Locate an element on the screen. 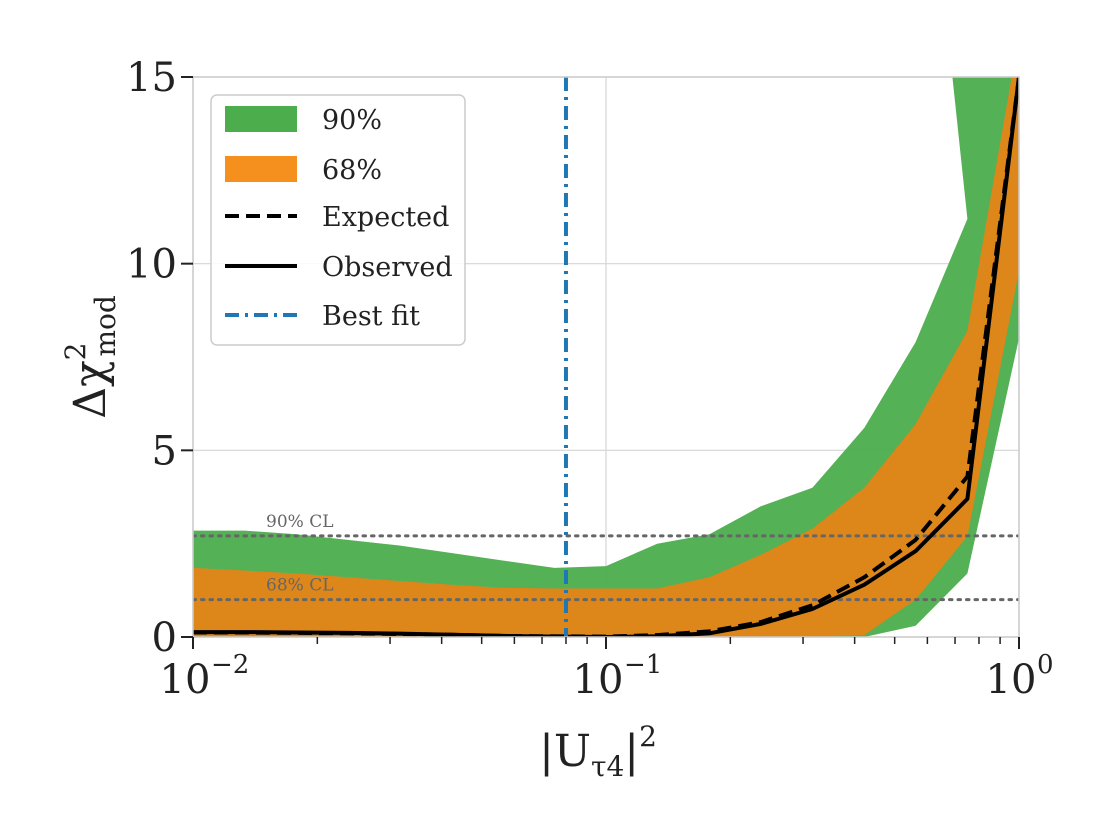 This screenshot has height=833, width=1110. x-axis-label-sup: 2 is located at coordinates (648, 736).